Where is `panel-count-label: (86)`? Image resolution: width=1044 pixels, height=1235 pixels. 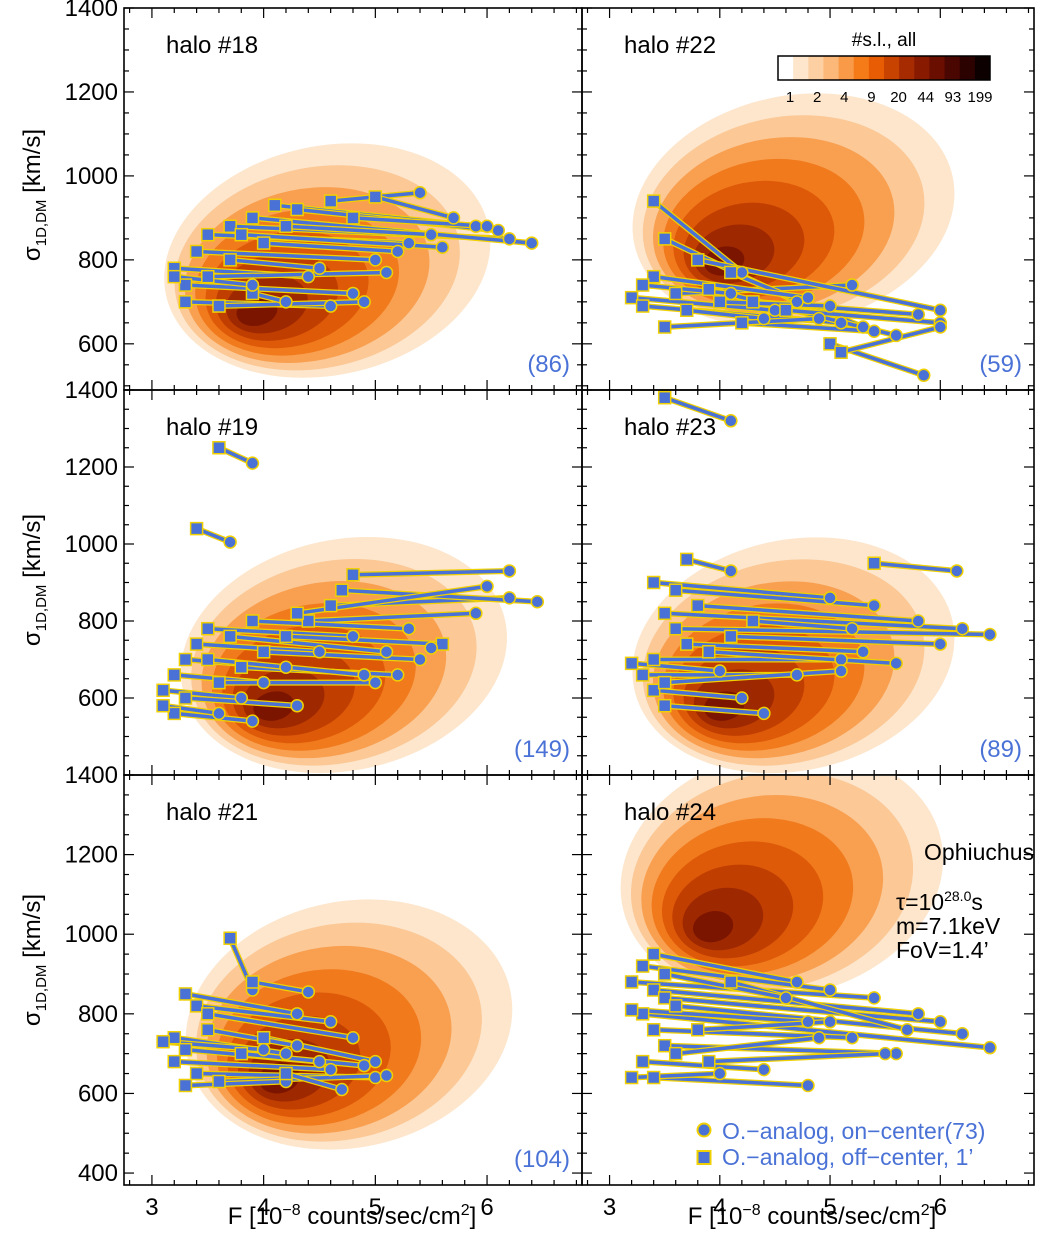 panel-count-label: (86) is located at coordinates (548, 364).